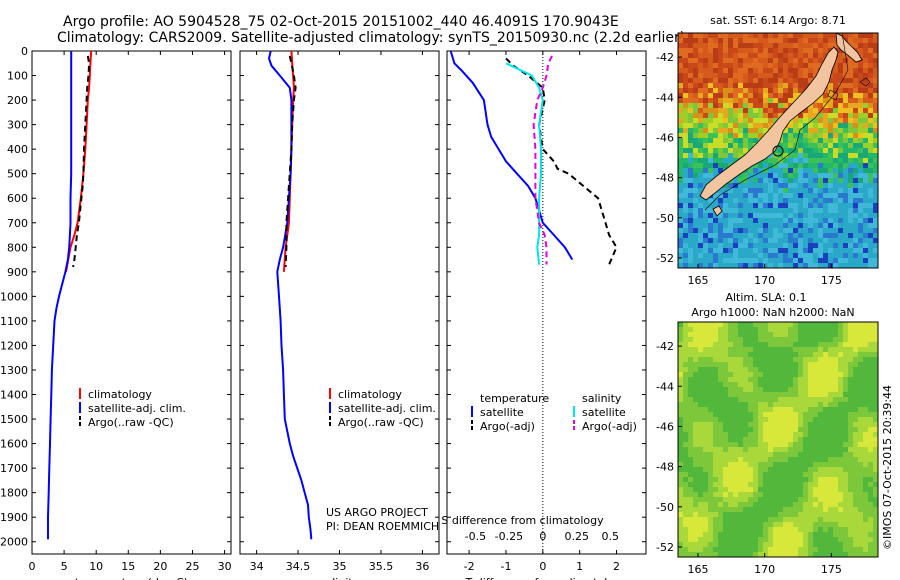 This screenshot has width=900, height=580. What do you see at coordinates (14, 542) in the screenshot?
I see `y-tick-label: 2000` at bounding box center [14, 542].